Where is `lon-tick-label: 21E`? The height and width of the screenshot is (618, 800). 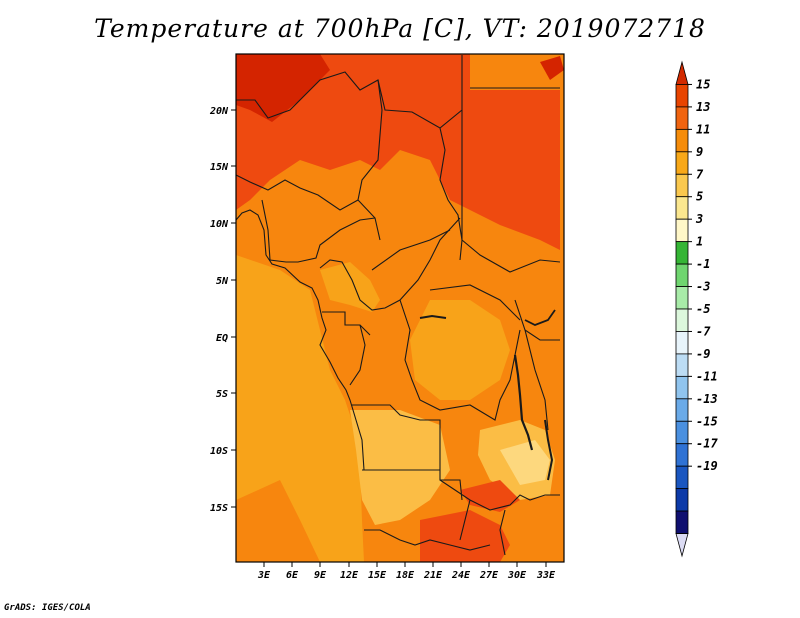
lon-tick-label: 21E is located at coordinates (433, 575).